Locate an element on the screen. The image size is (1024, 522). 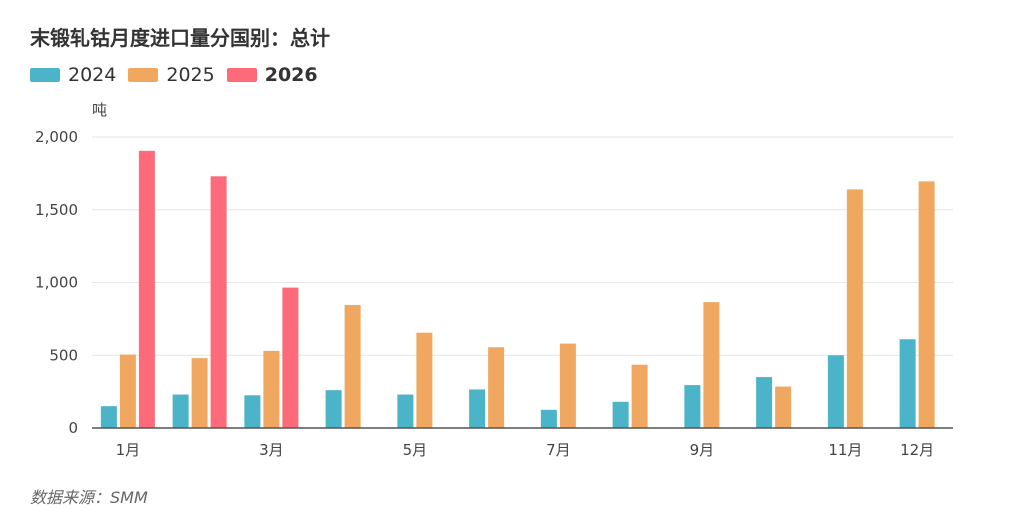
y-tick-label: 1,000 is located at coordinates (56, 283).